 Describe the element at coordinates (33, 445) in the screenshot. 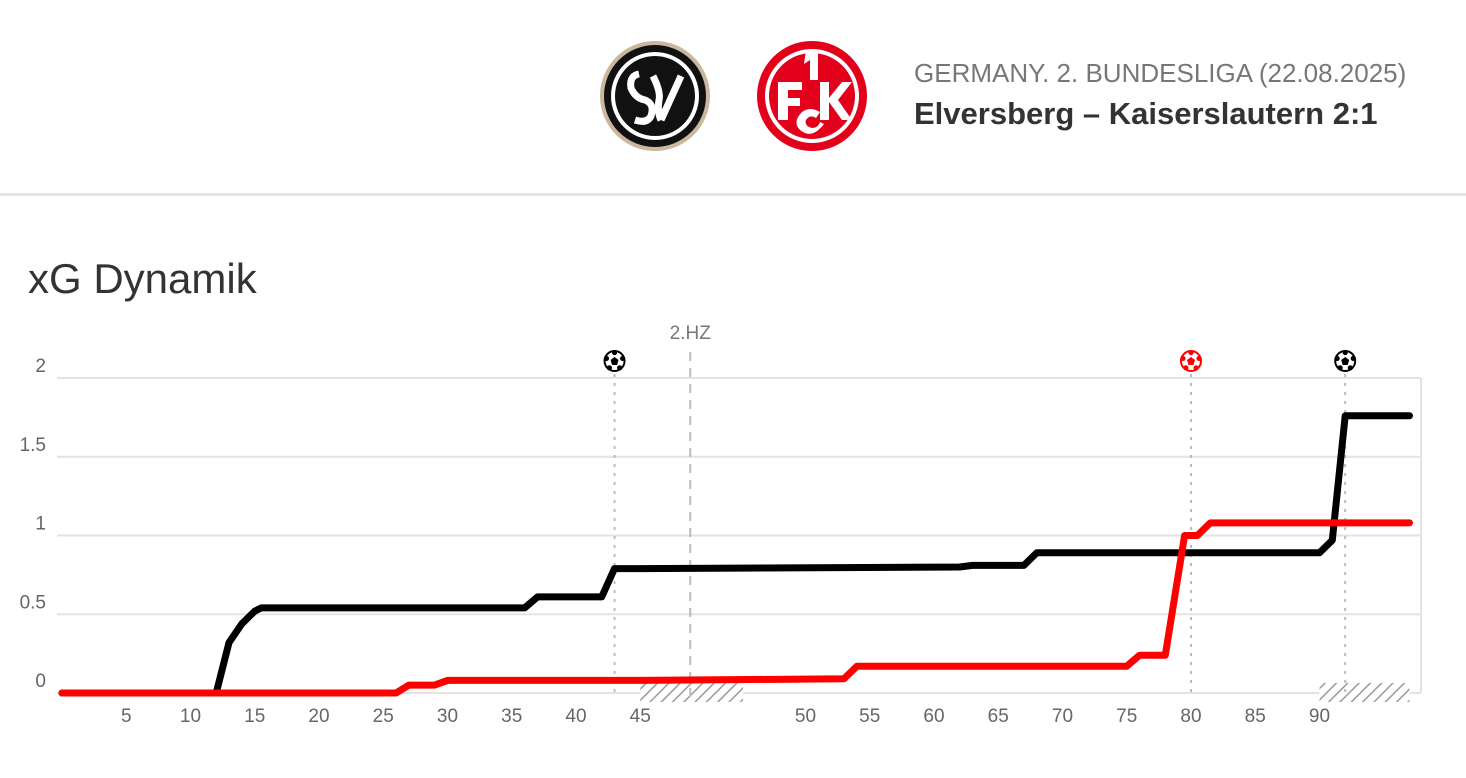

I see `y-tick-label: 1.5` at that location.